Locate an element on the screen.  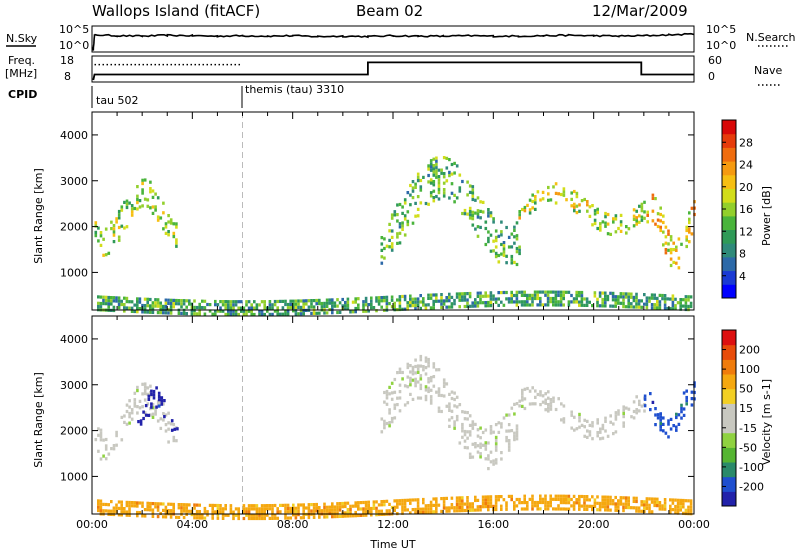
y-tick-label: 2000 is located at coordinates (74, 227).